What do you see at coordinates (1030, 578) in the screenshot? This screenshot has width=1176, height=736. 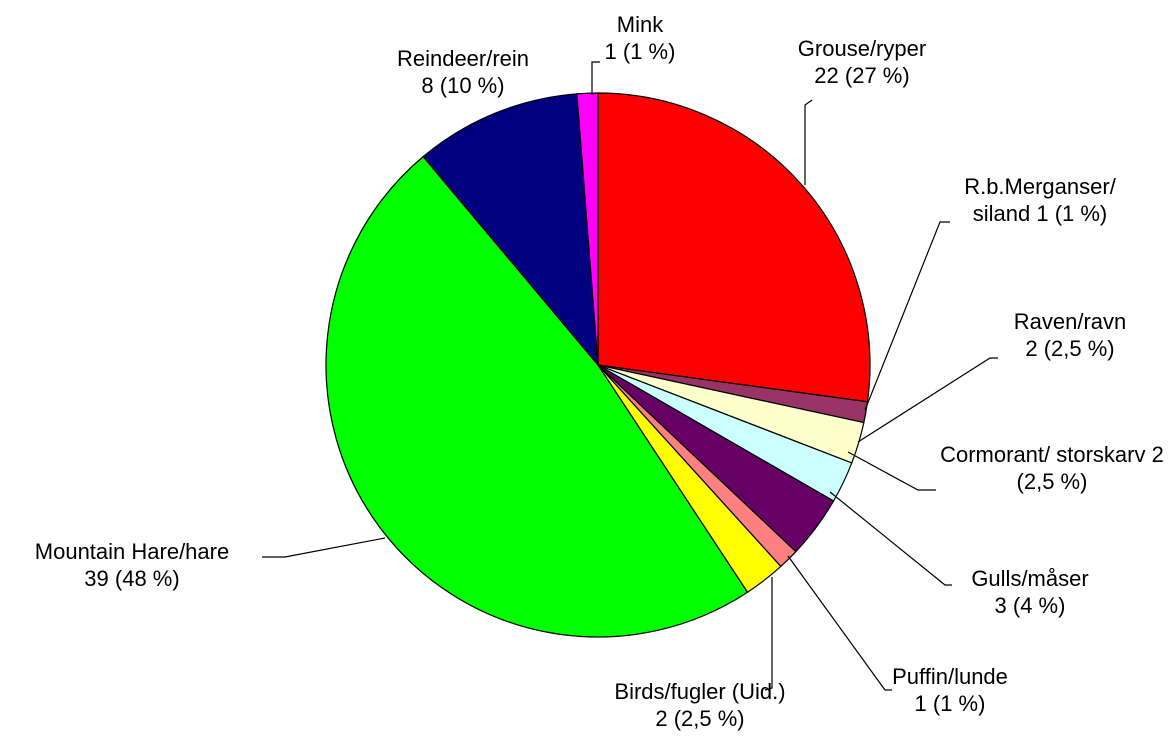 I see `category-label: Gulls/måser` at bounding box center [1030, 578].